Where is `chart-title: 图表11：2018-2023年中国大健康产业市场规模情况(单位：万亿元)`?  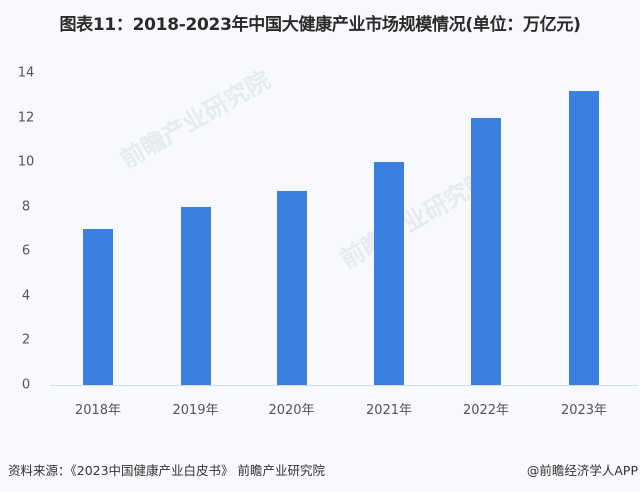 chart-title: 图表11：2018-2023年中国大健康产业市场规模情况(单位：万亿元) is located at coordinates (320, 25).